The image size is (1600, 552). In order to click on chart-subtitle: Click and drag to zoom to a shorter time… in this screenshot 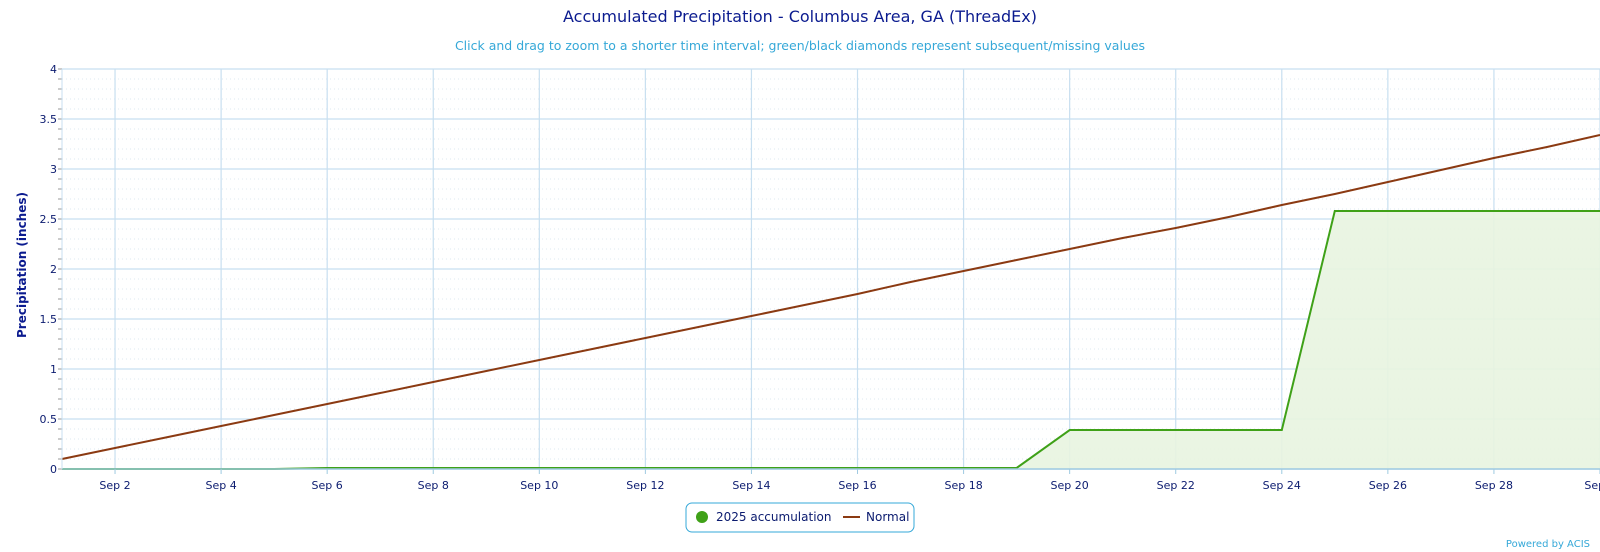, I will do `click(800, 45)`.